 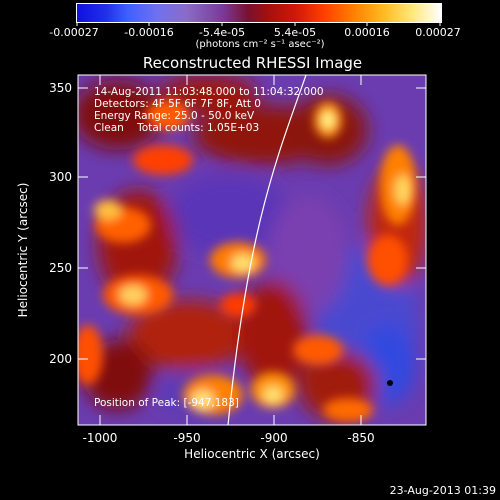 What do you see at coordinates (252, 63) in the screenshot?
I see `plot-title: Reconstructed RHESSI Image` at bounding box center [252, 63].